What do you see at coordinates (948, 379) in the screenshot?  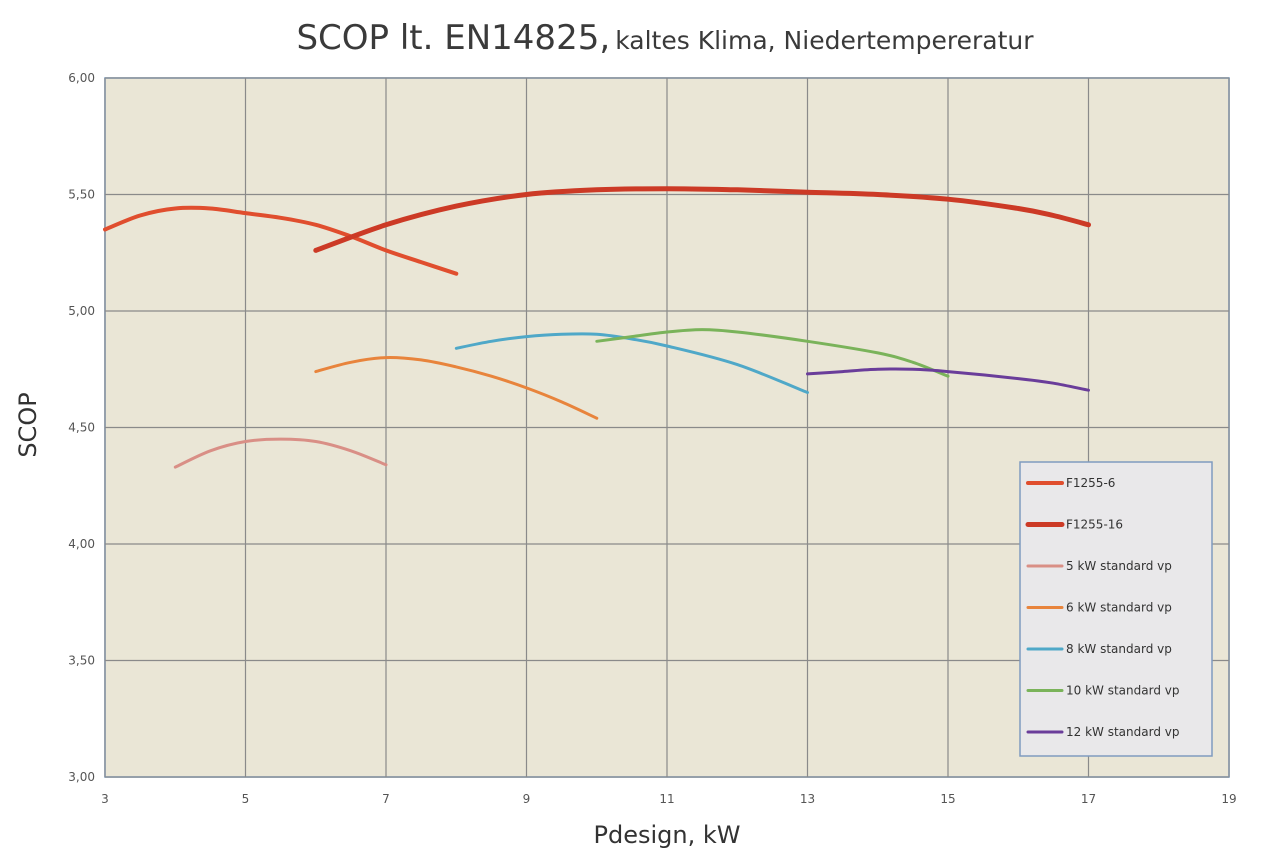 I see `series-line-12-kw-standard-vp` at bounding box center [948, 379].